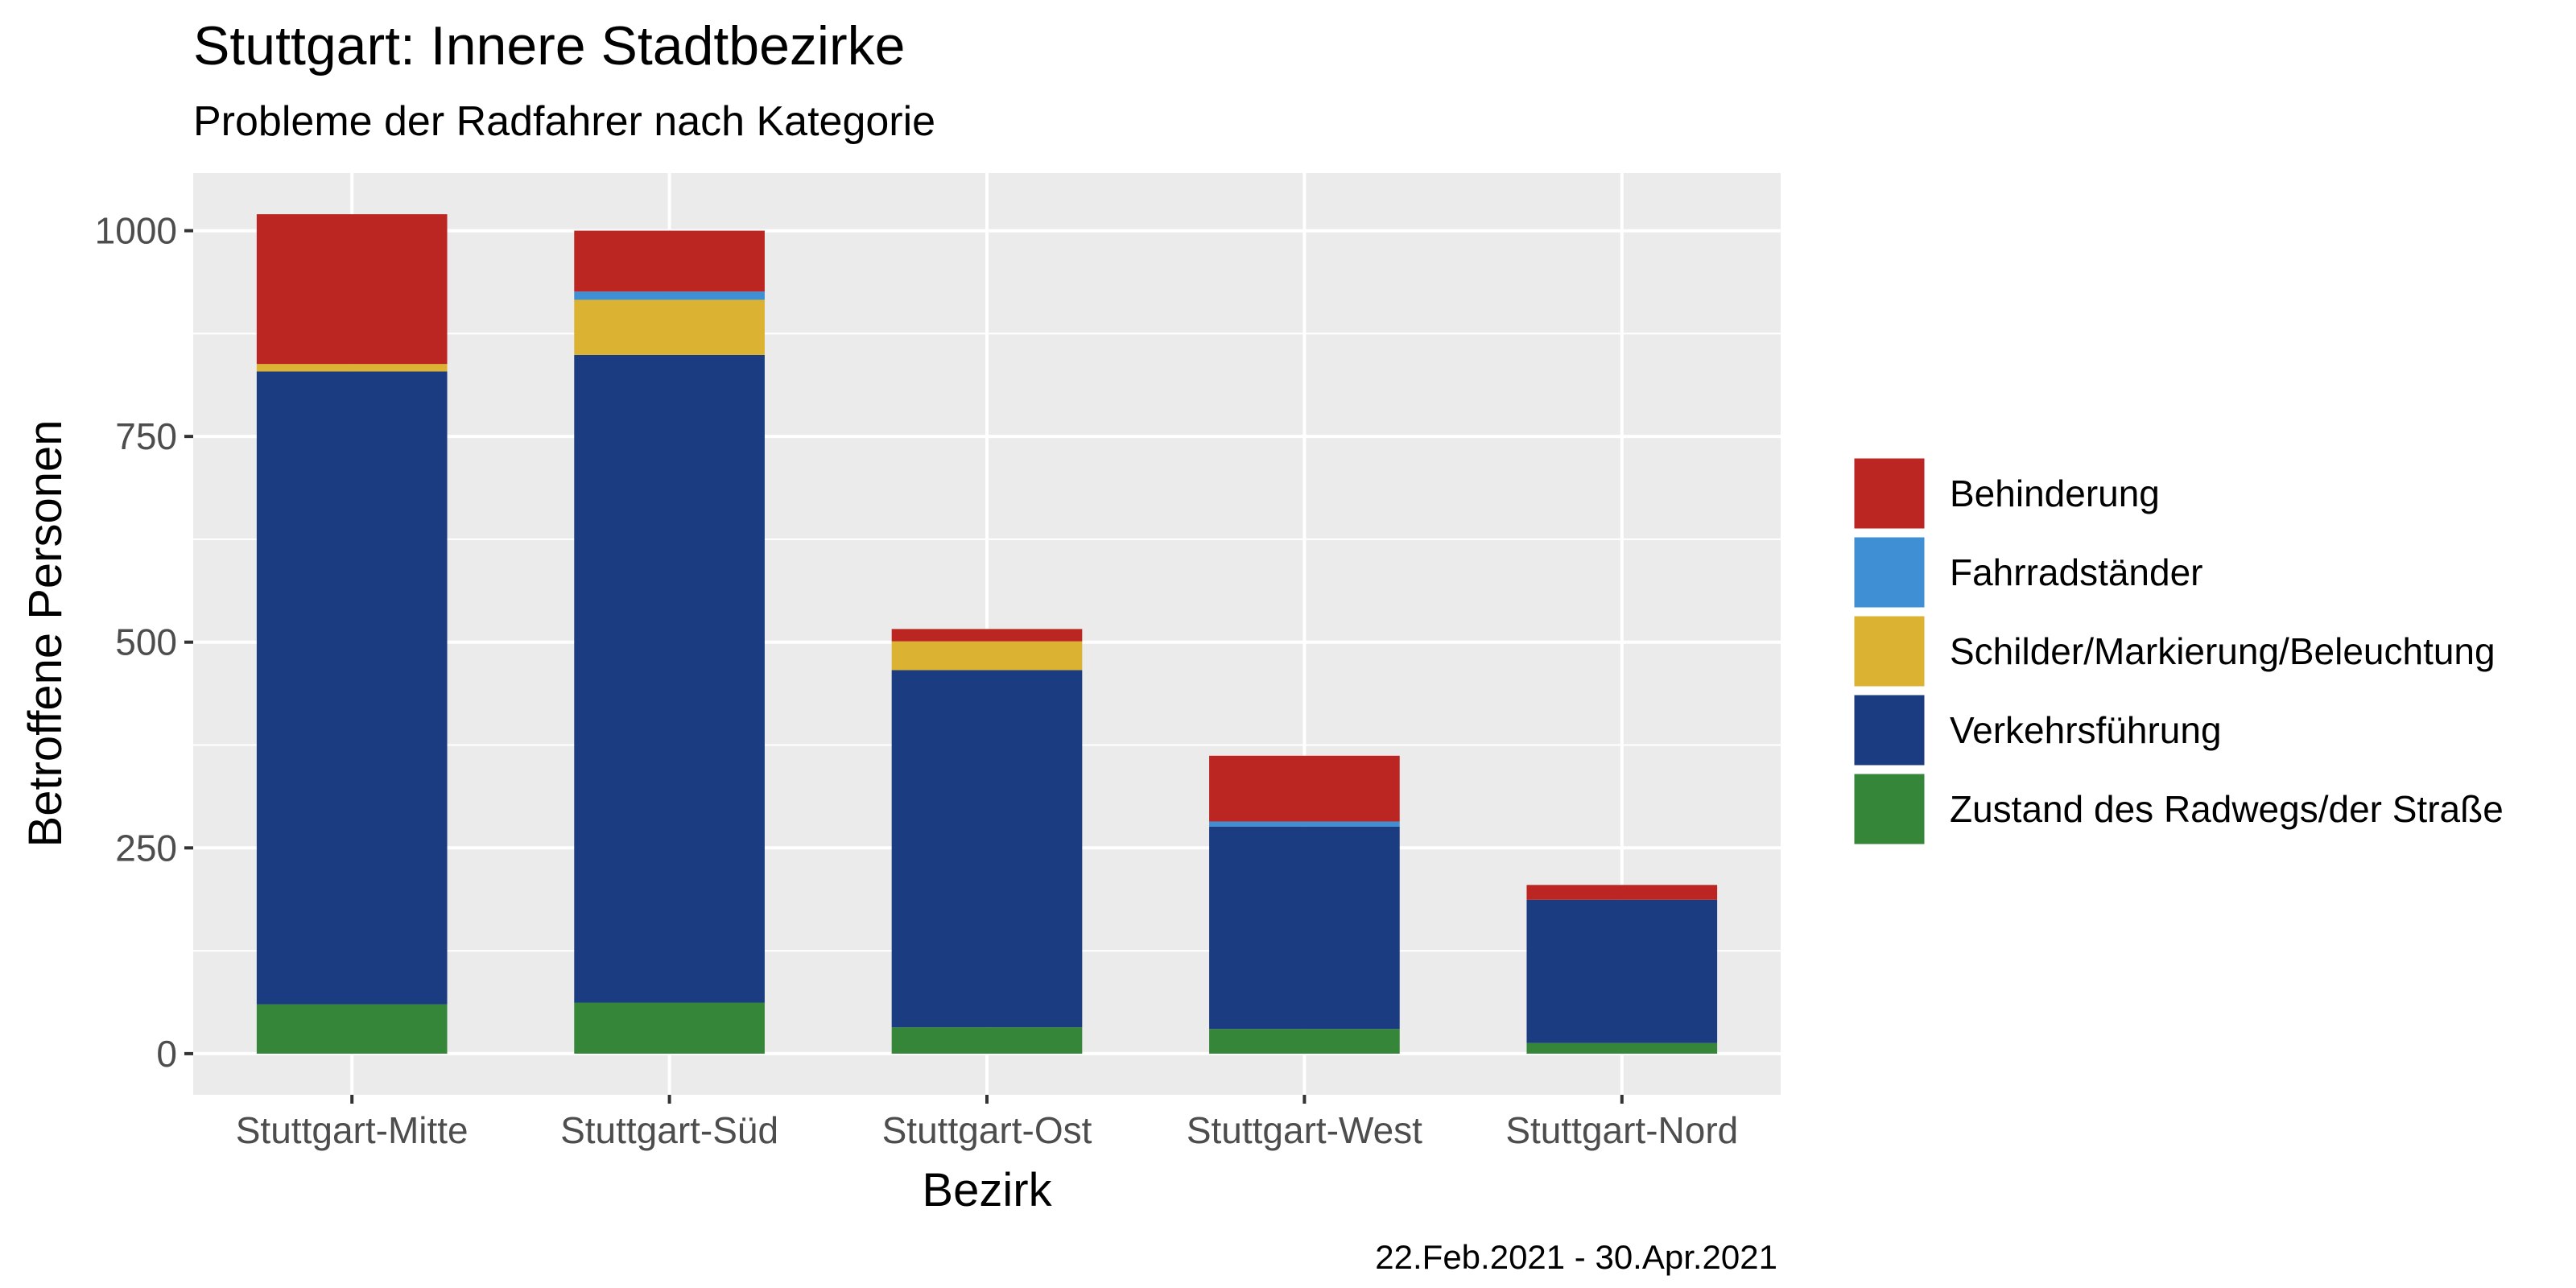 The image size is (2576, 1288). Describe the element at coordinates (1576, 1257) in the screenshot. I see `date-range-caption: 22.Feb.2021 - 30.Apr.2021` at that location.